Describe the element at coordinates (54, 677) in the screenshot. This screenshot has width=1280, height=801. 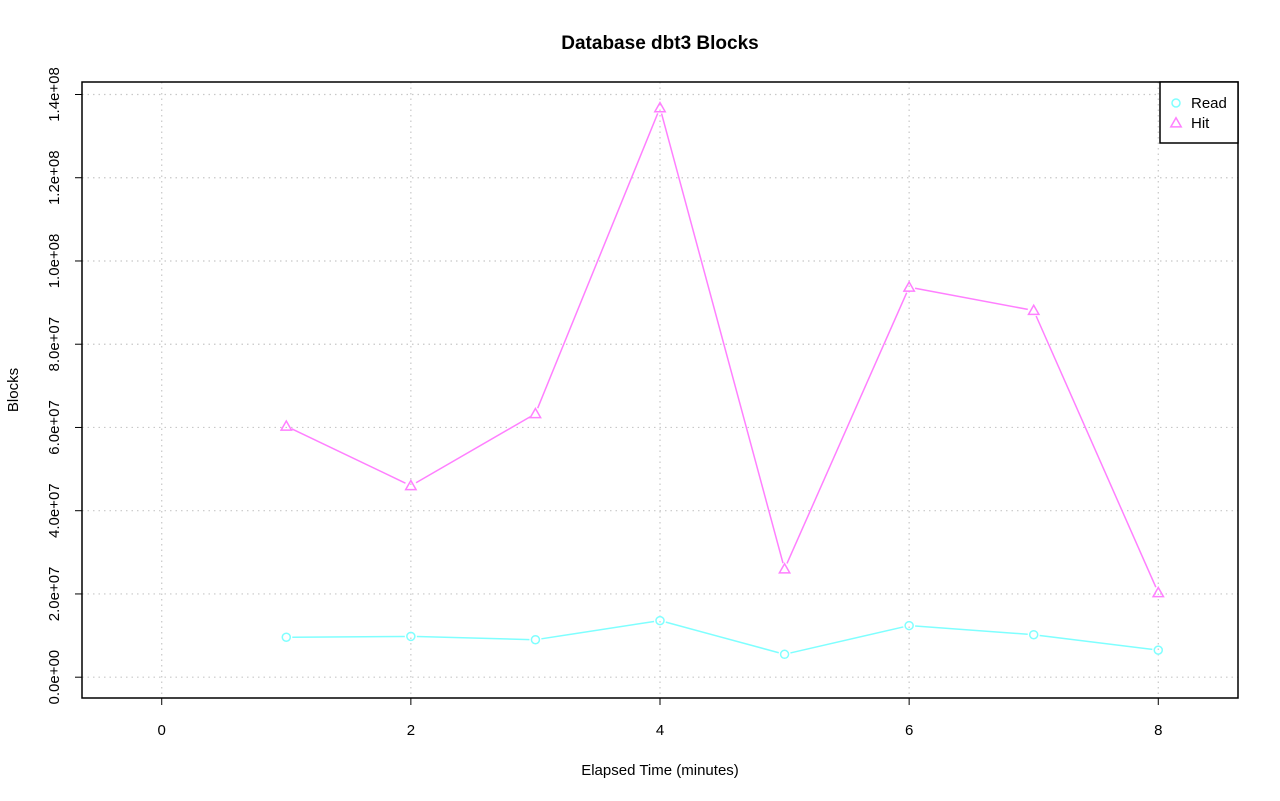
I see `y-tick-label: 0.0e+00` at that location.